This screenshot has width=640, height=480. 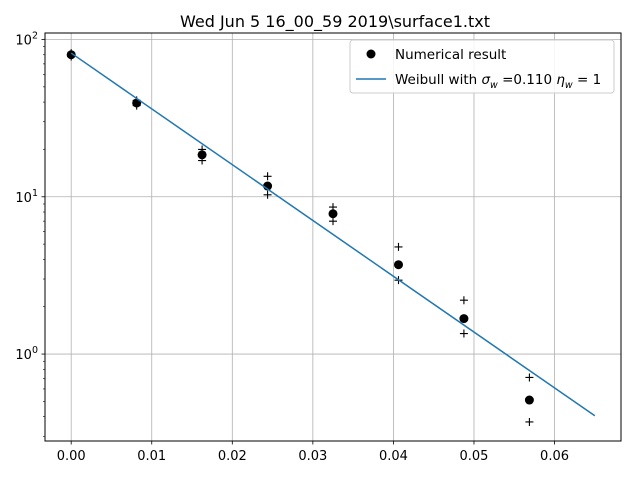 What do you see at coordinates (312, 456) in the screenshot?
I see `x-tick-label: 0.03` at bounding box center [312, 456].